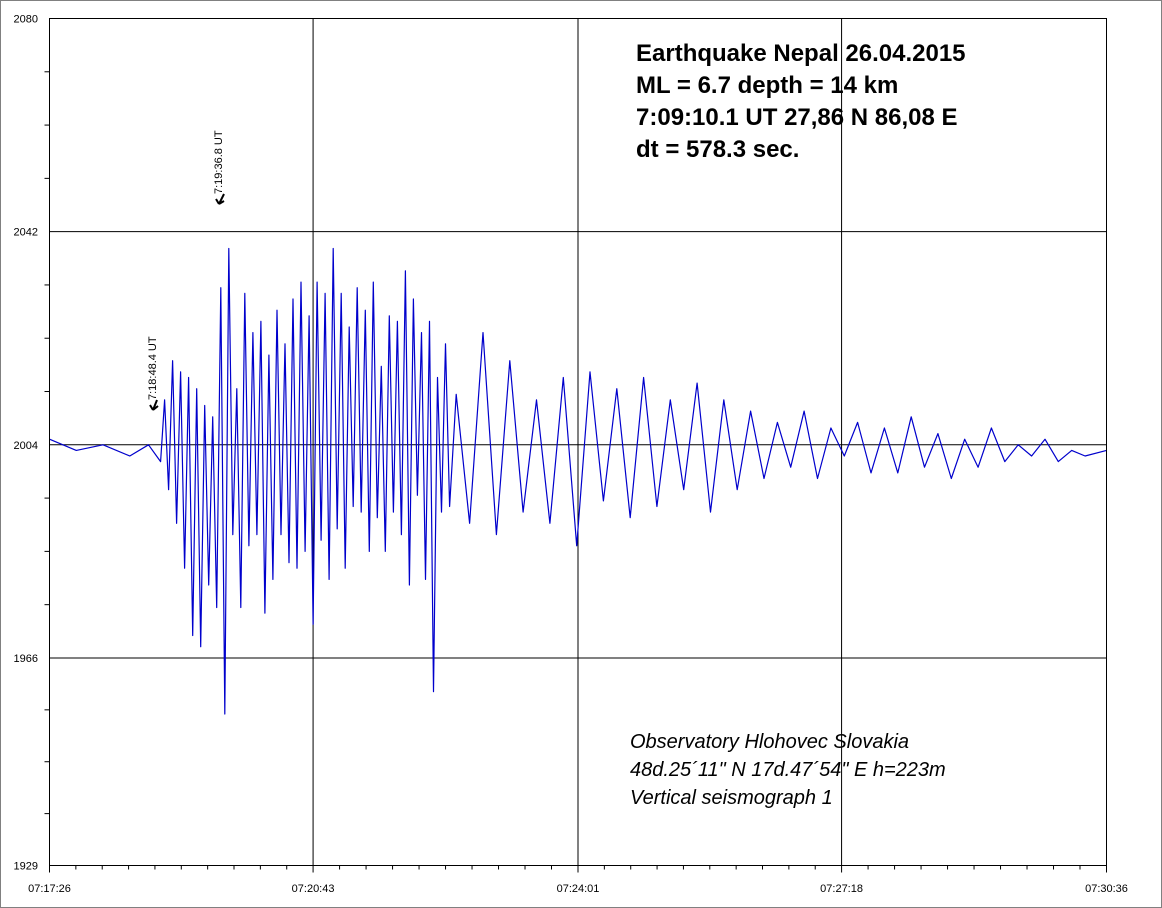 The width and height of the screenshot is (1162, 908). Describe the element at coordinates (767, 85) in the screenshot. I see `magnitude-depth: ML = 6.7 depth = 14 km` at that location.